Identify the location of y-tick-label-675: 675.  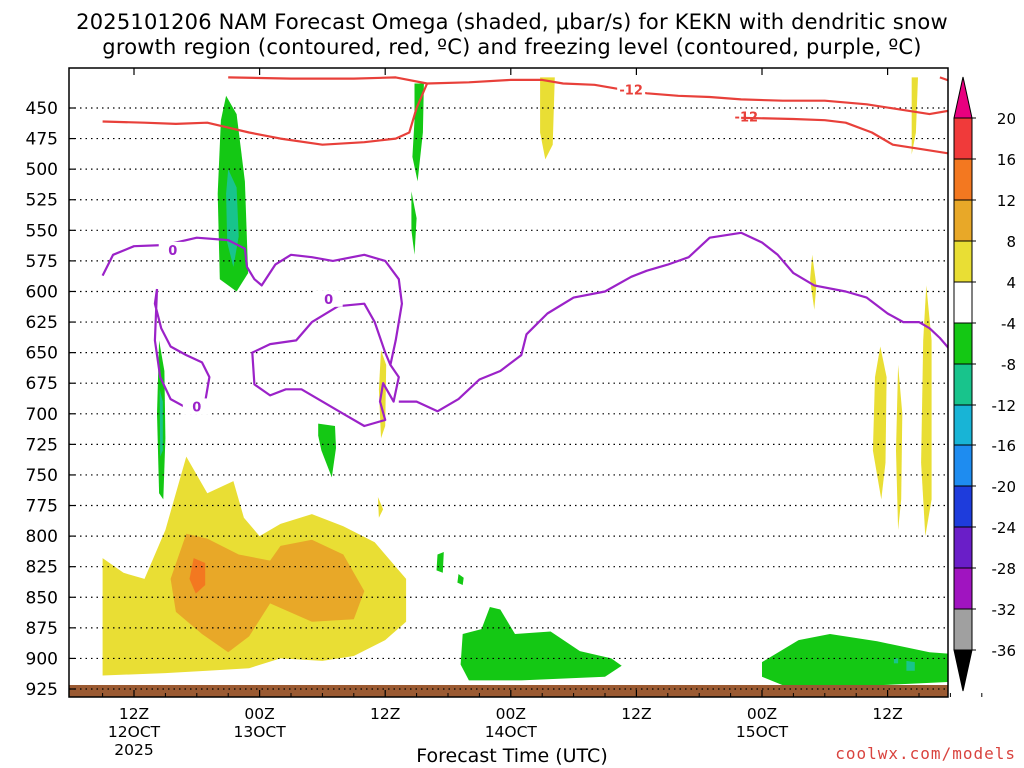
(42, 384).